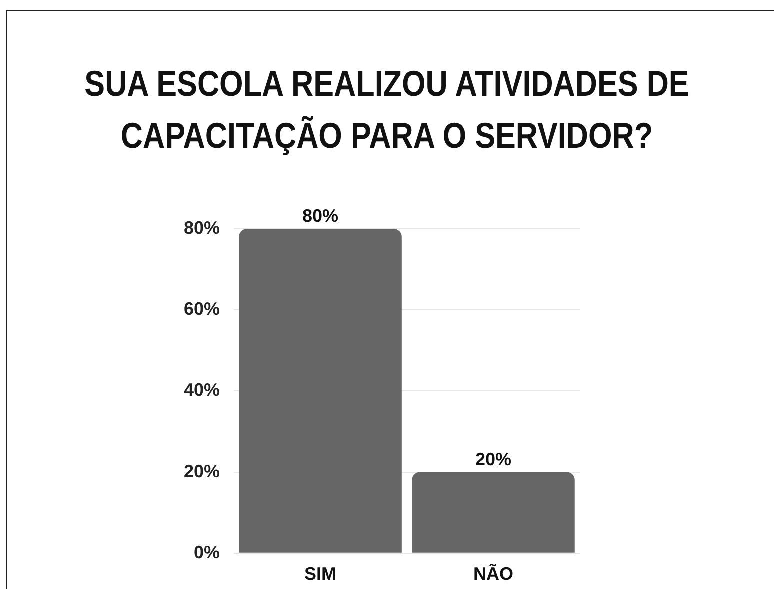  Describe the element at coordinates (493, 459) in the screenshot. I see `data-label: 20%` at that location.